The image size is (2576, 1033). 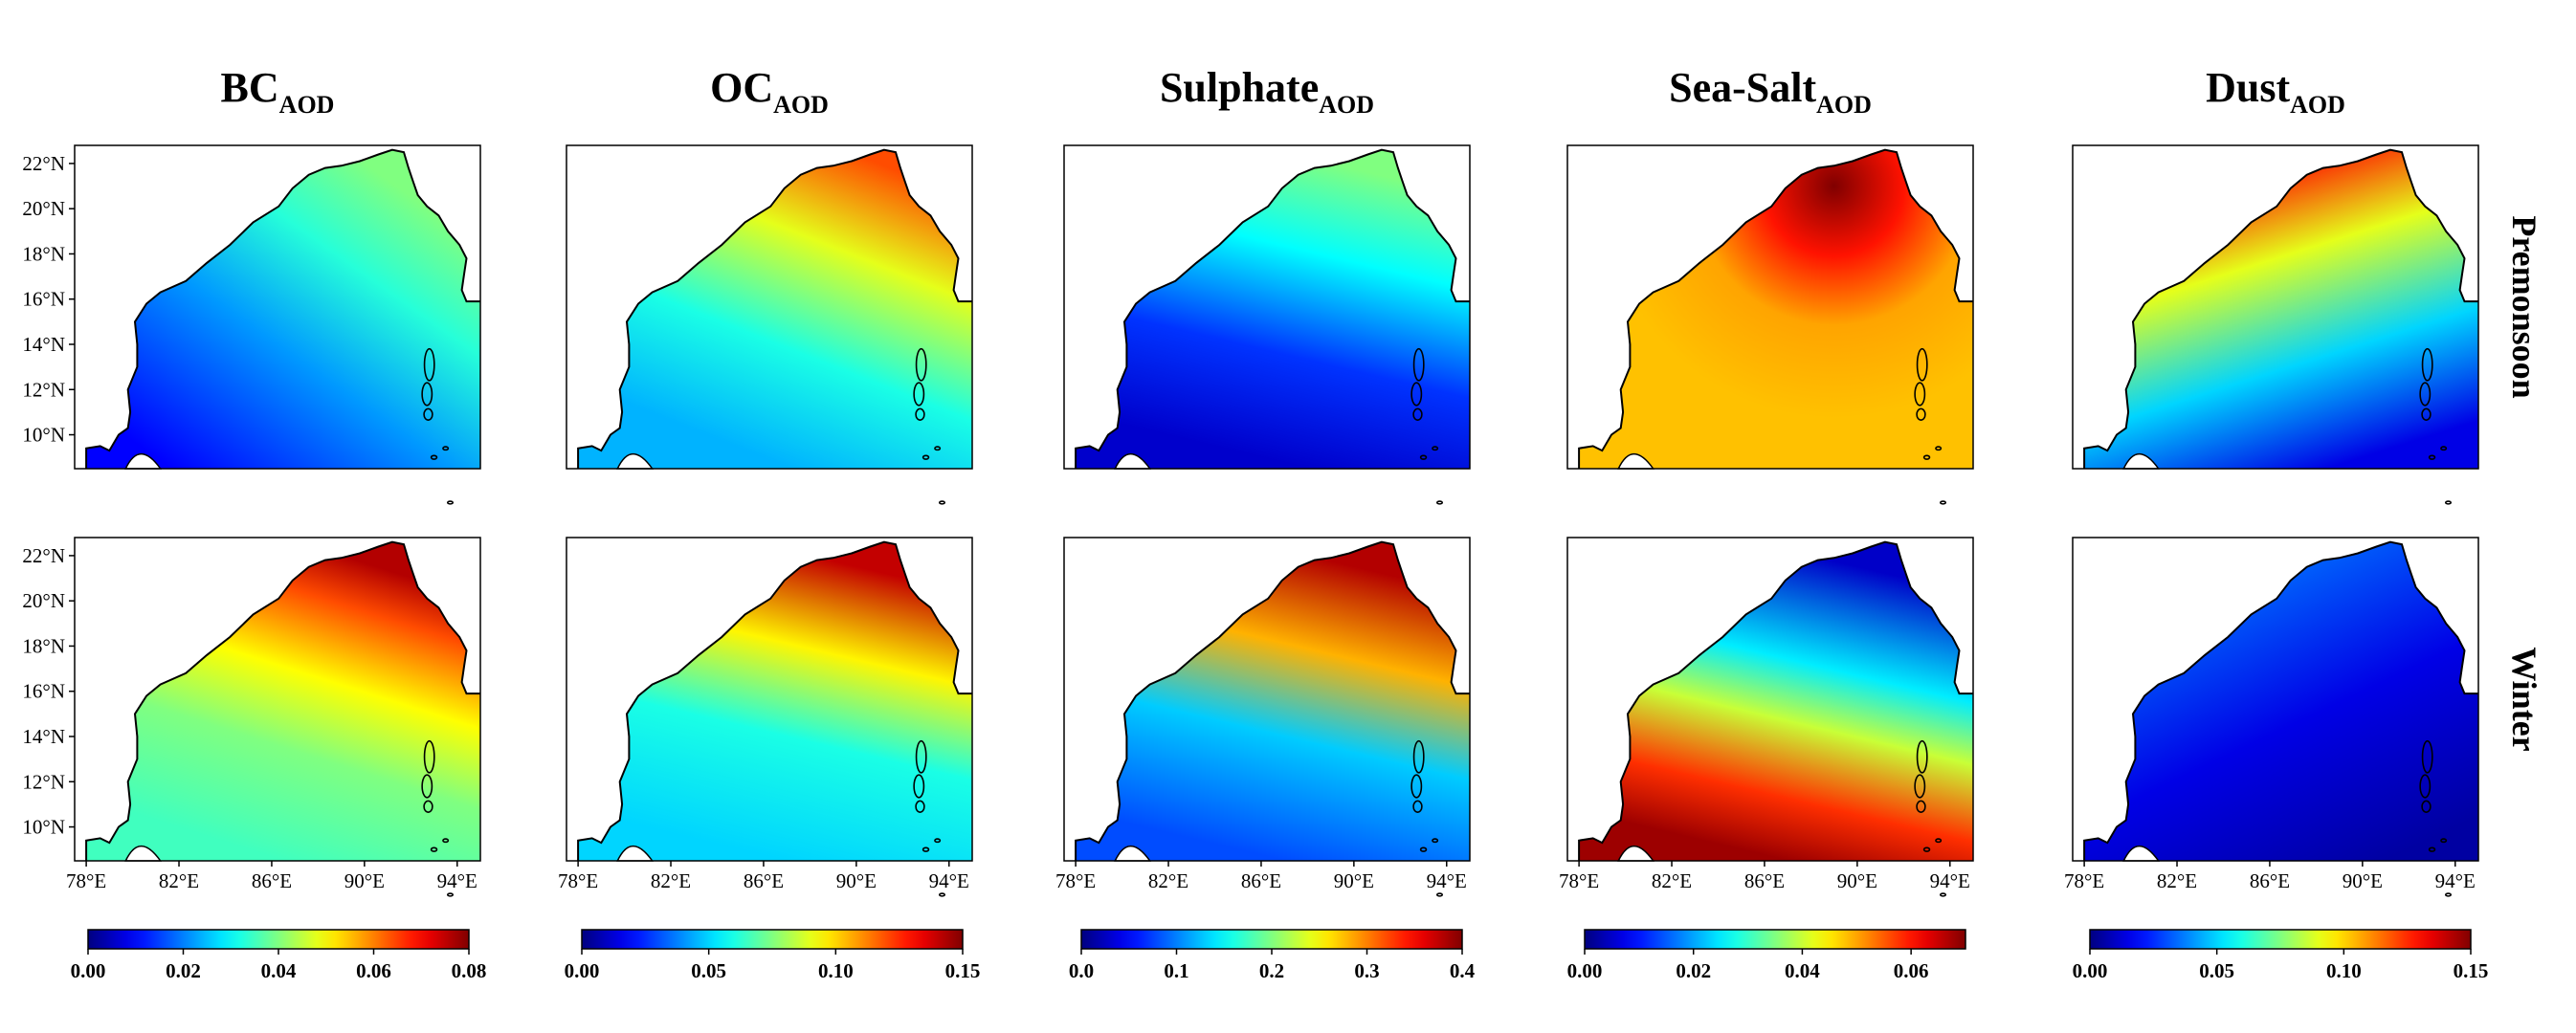 What do you see at coordinates (2524, 306) in the screenshot?
I see `row-label-premonsoon: Premonsoon` at bounding box center [2524, 306].